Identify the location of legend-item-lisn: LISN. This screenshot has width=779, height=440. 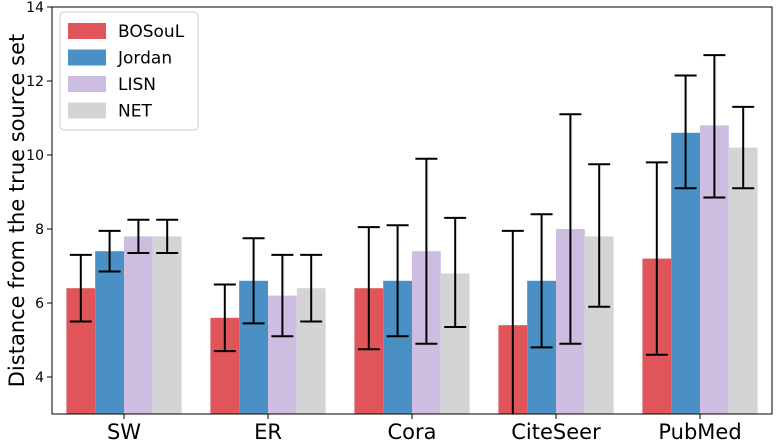
(112, 85).